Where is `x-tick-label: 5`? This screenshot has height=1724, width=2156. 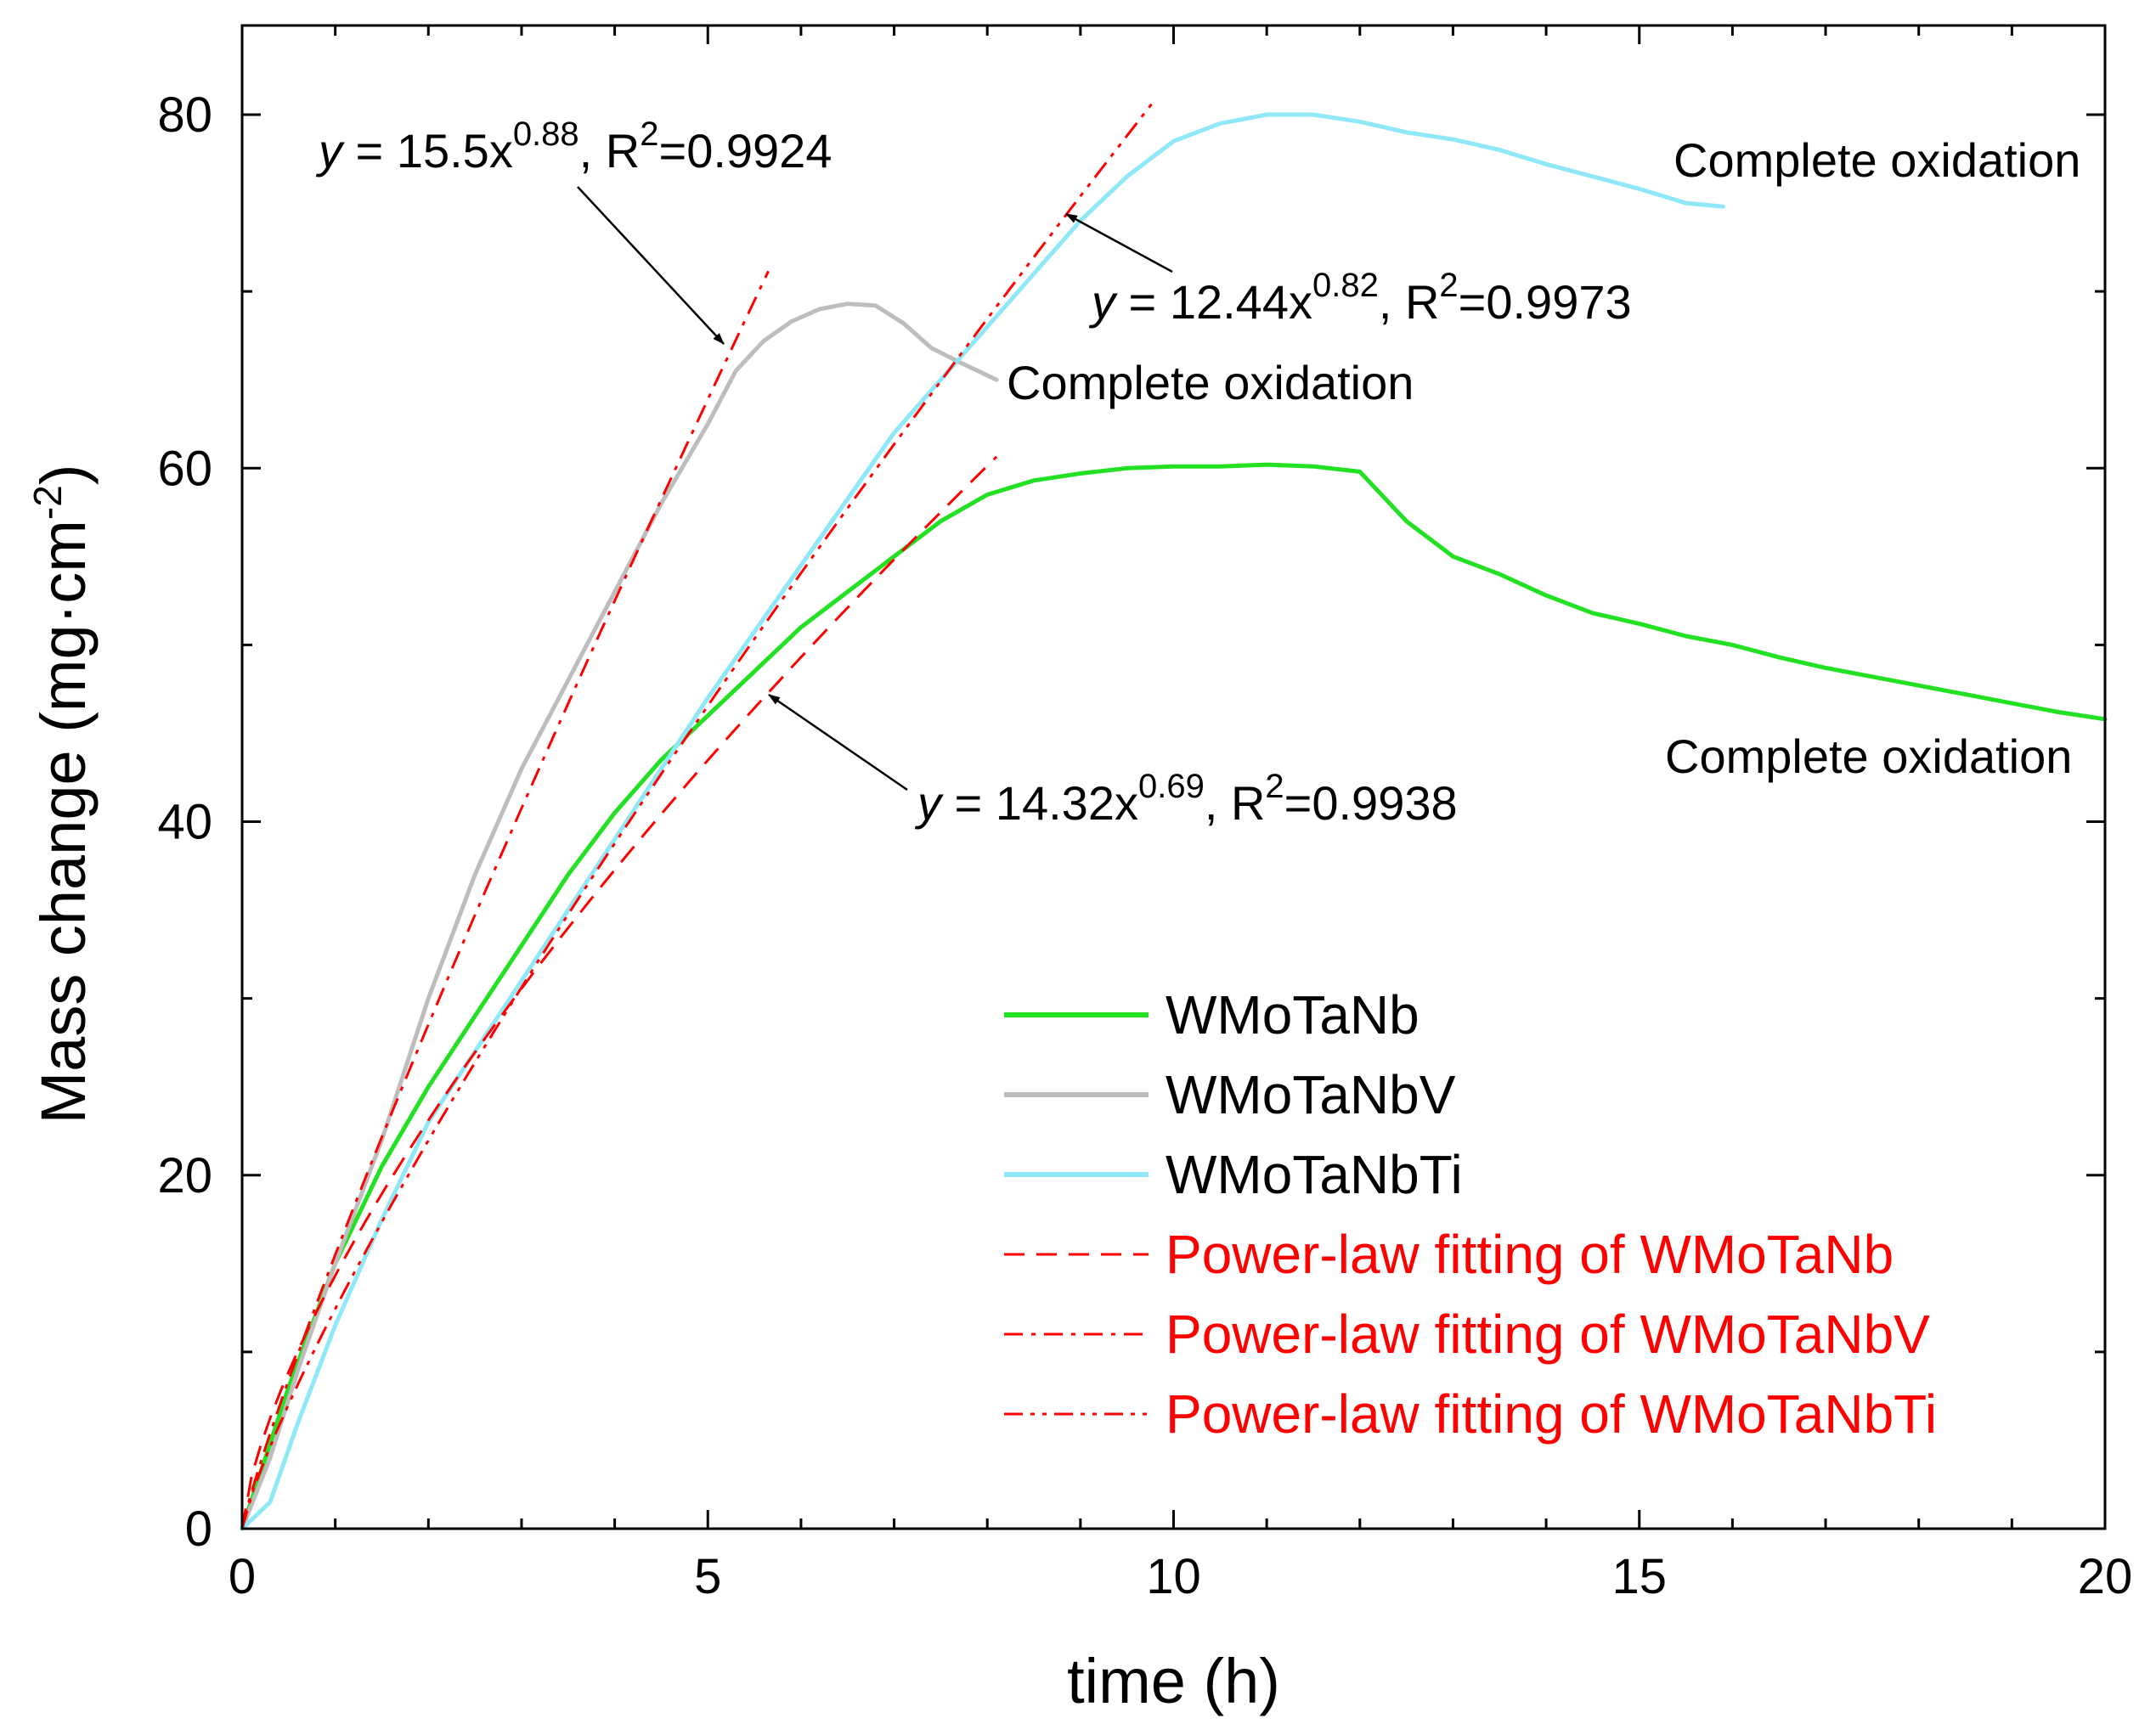
x-tick-label: 5 is located at coordinates (707, 1576).